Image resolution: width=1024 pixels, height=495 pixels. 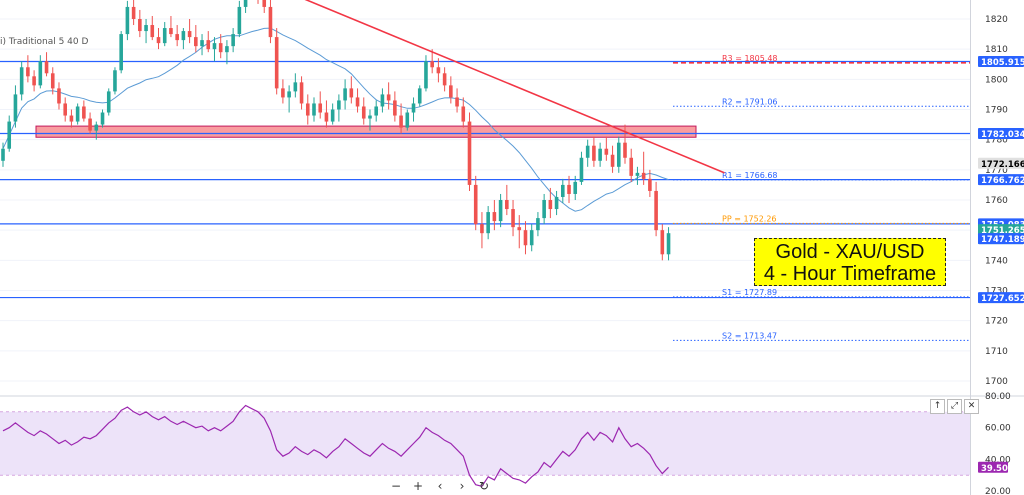 What do you see at coordinates (335, 445) in the screenshot?
I see `rsi-line` at bounding box center [335, 445].